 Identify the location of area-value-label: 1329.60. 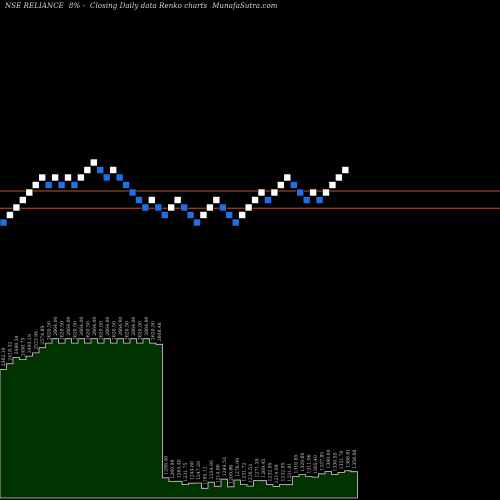
(303, 462).